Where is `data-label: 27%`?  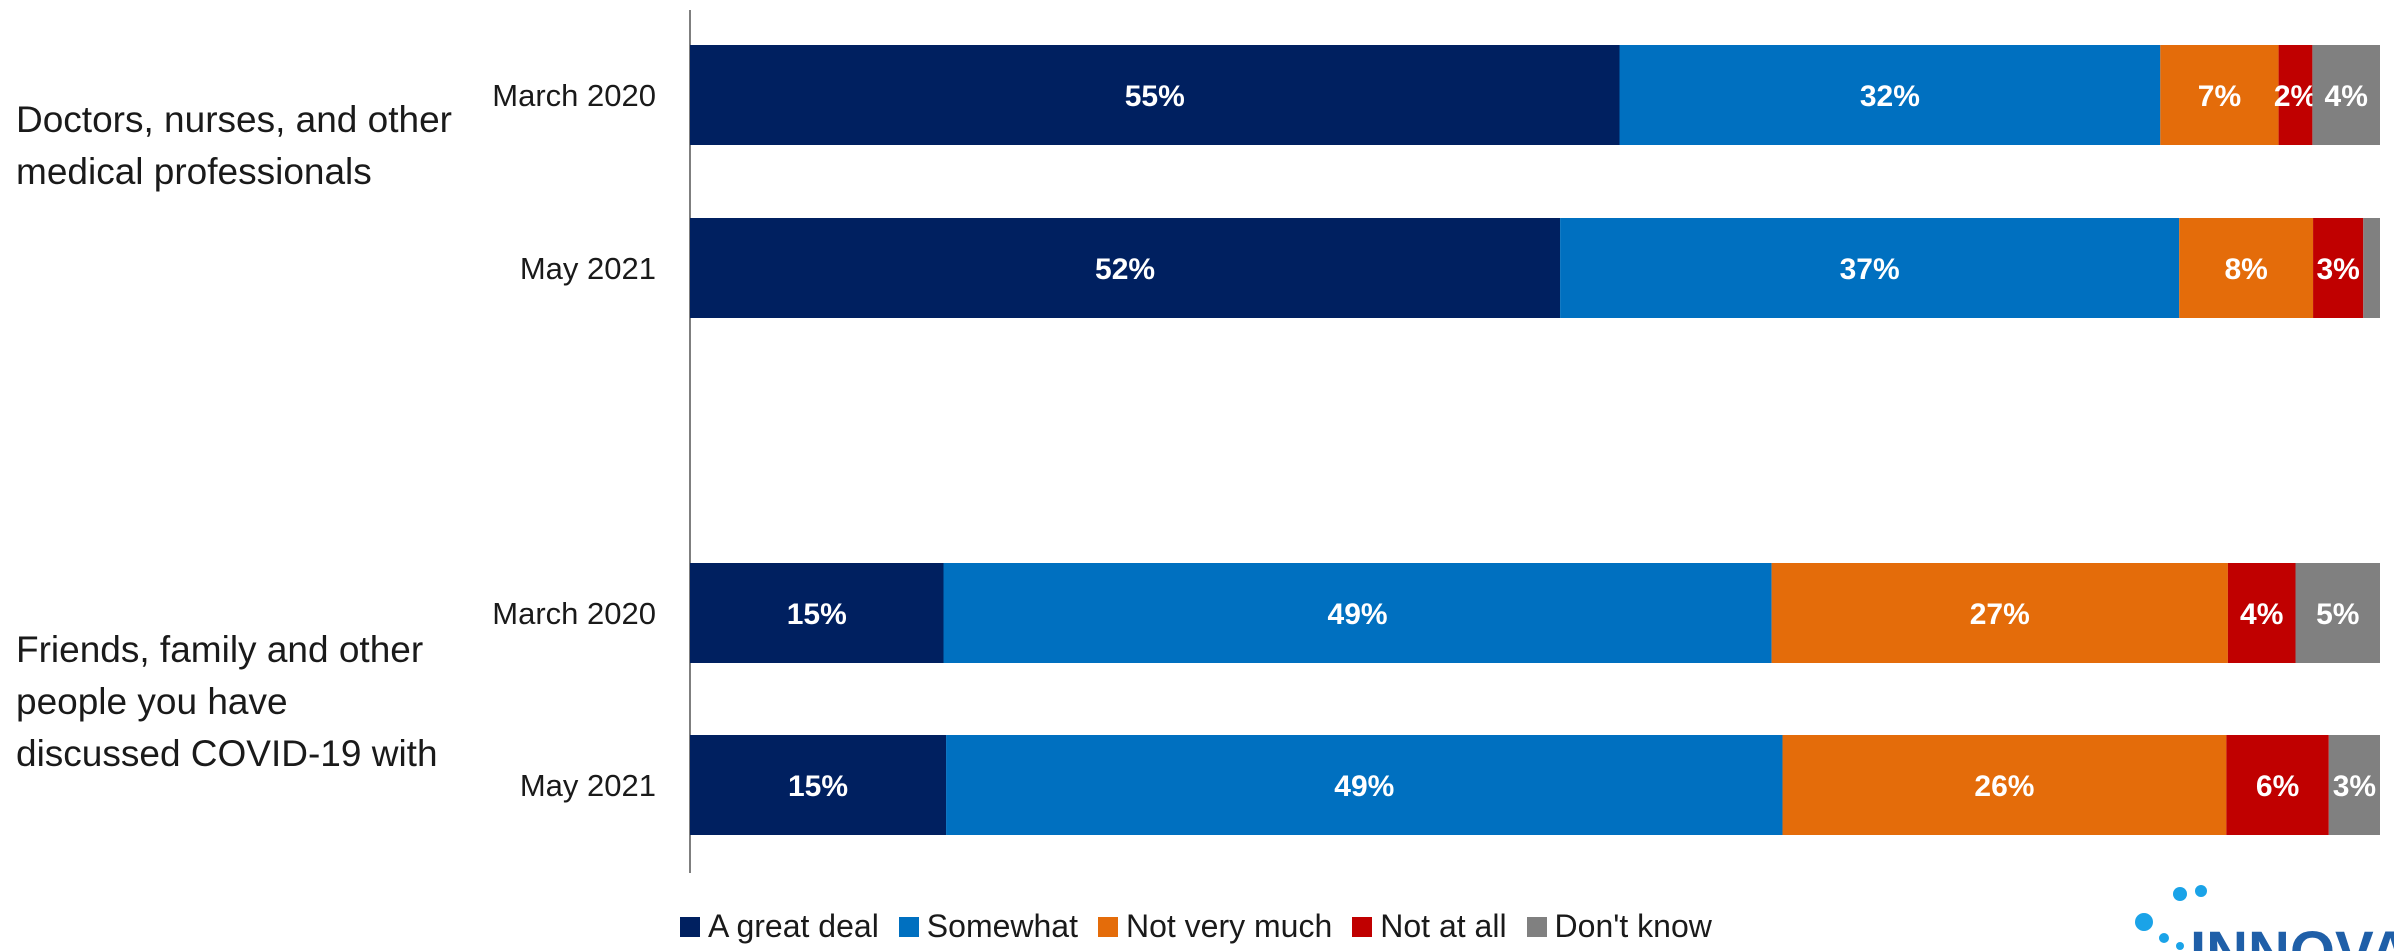
data-label: 27% is located at coordinates (2000, 614).